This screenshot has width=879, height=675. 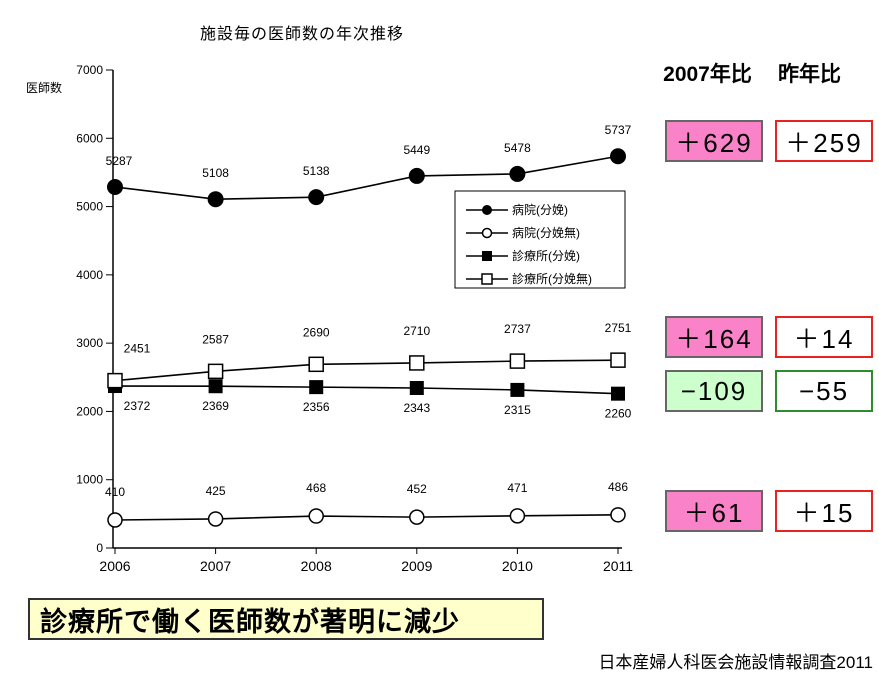 I want to click on comparison-header-vs-last-year: 昨年比, so click(x=809, y=74).